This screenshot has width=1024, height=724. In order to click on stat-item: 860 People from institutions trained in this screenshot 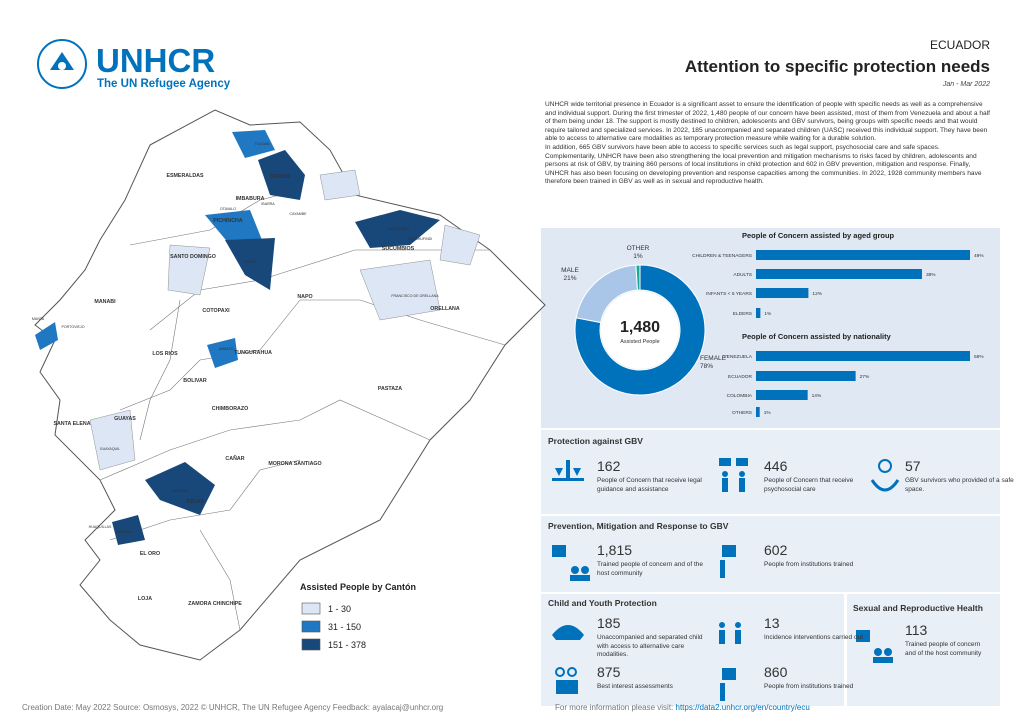, I will do `click(819, 678)`.